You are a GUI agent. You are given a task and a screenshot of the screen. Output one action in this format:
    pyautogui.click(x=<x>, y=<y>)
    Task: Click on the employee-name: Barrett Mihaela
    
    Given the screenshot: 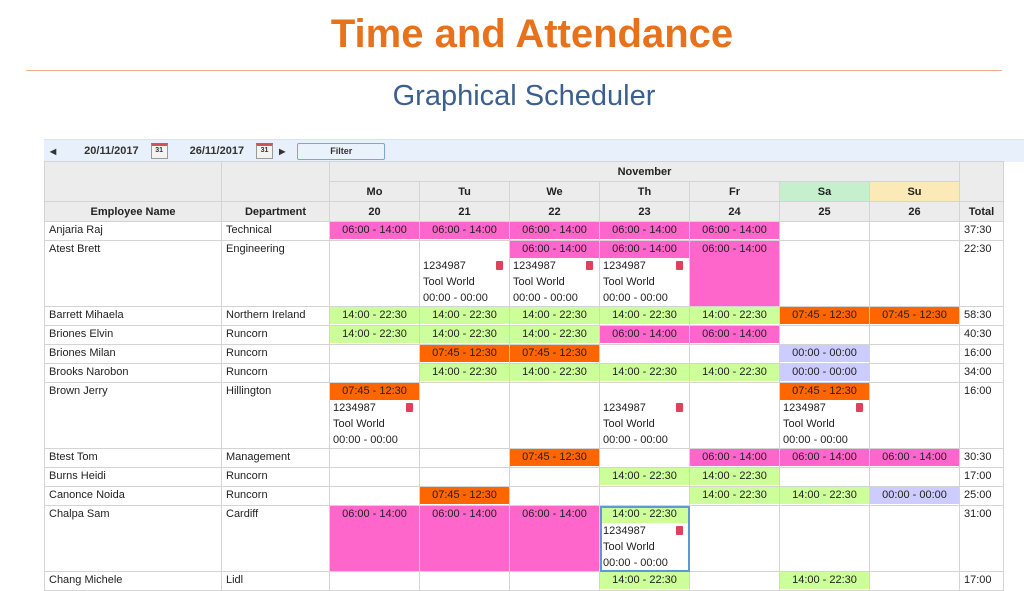 What is the action you would take?
    pyautogui.click(x=133, y=316)
    